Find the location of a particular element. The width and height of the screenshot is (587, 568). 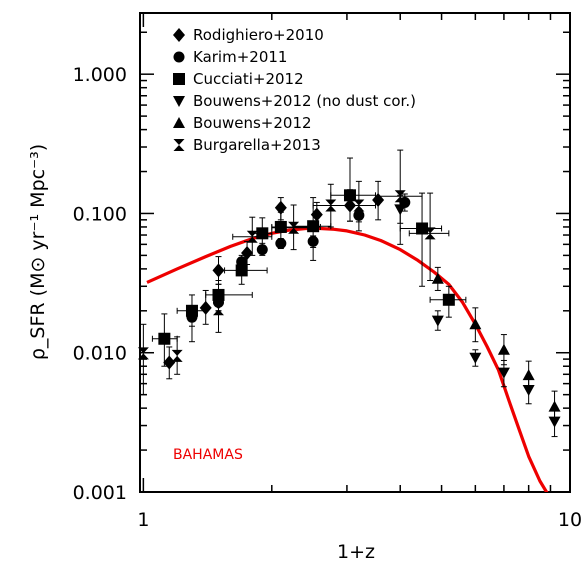

y-tick-label: 0.001 is located at coordinates (100, 493).